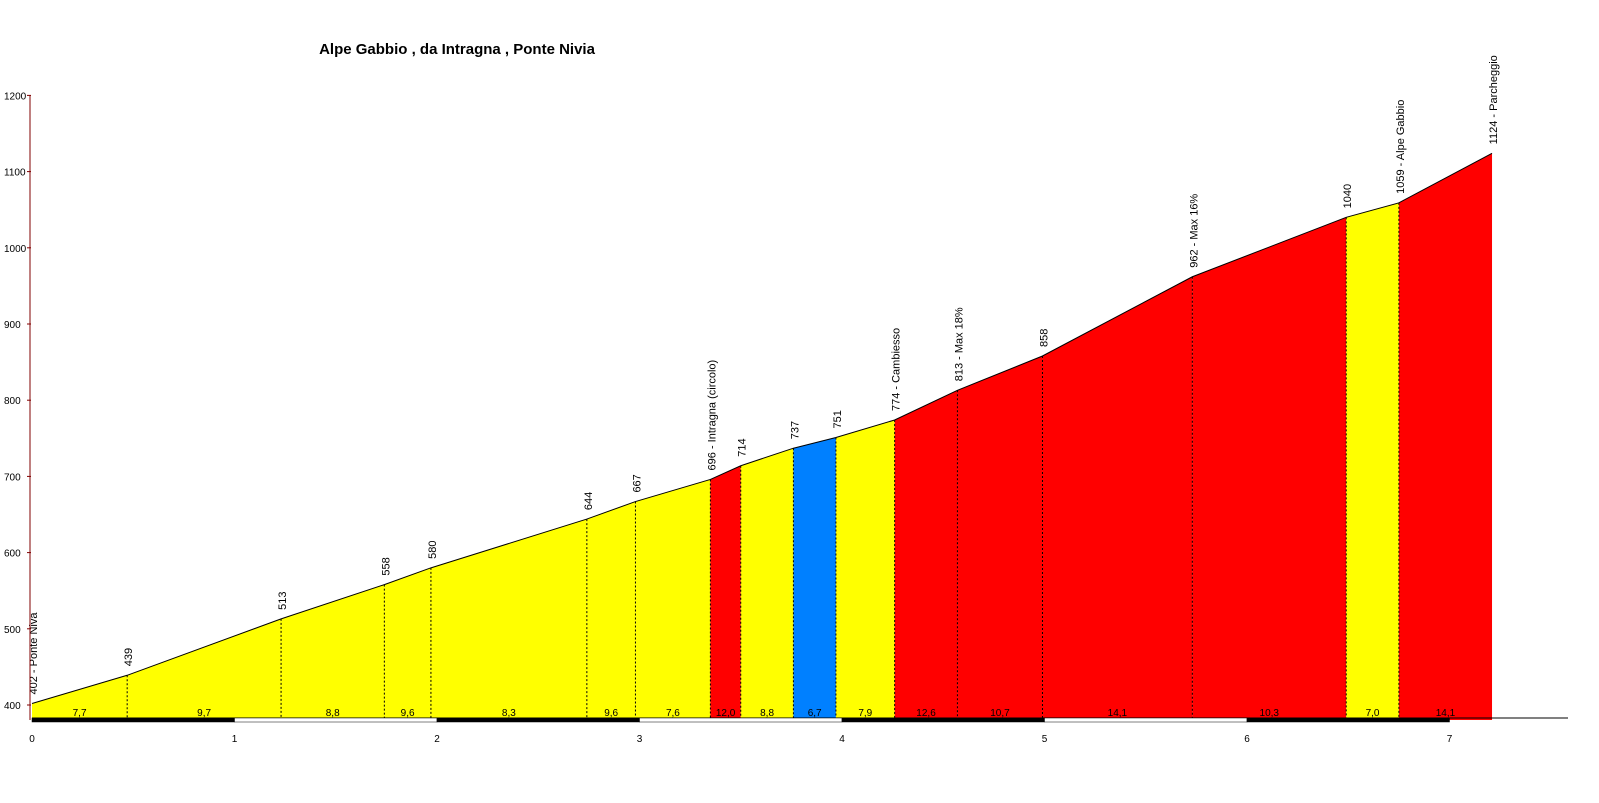 This screenshot has width=1599, height=803. Describe the element at coordinates (12, 401) in the screenshot. I see `y-tick-label: 800` at that location.